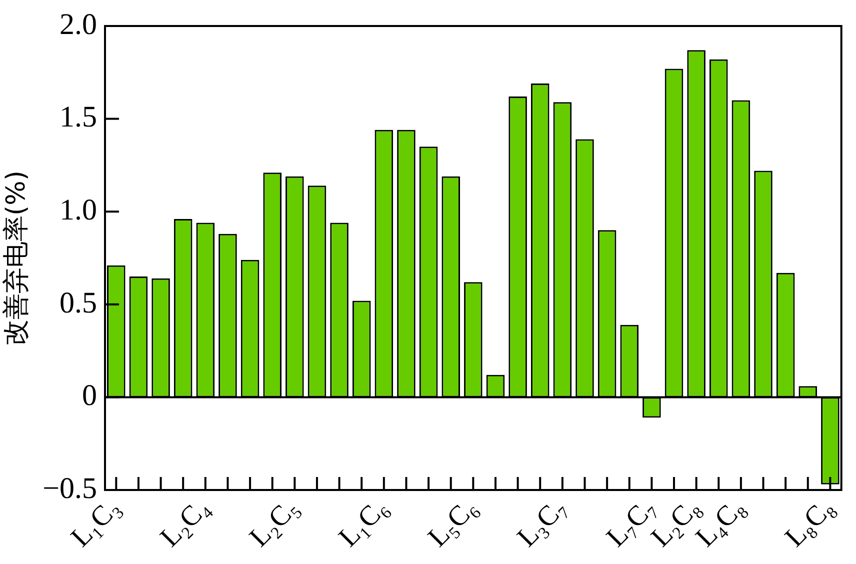 This screenshot has width=856, height=564. I want to click on x-tick-label: L₅C₆, so click(453, 523).